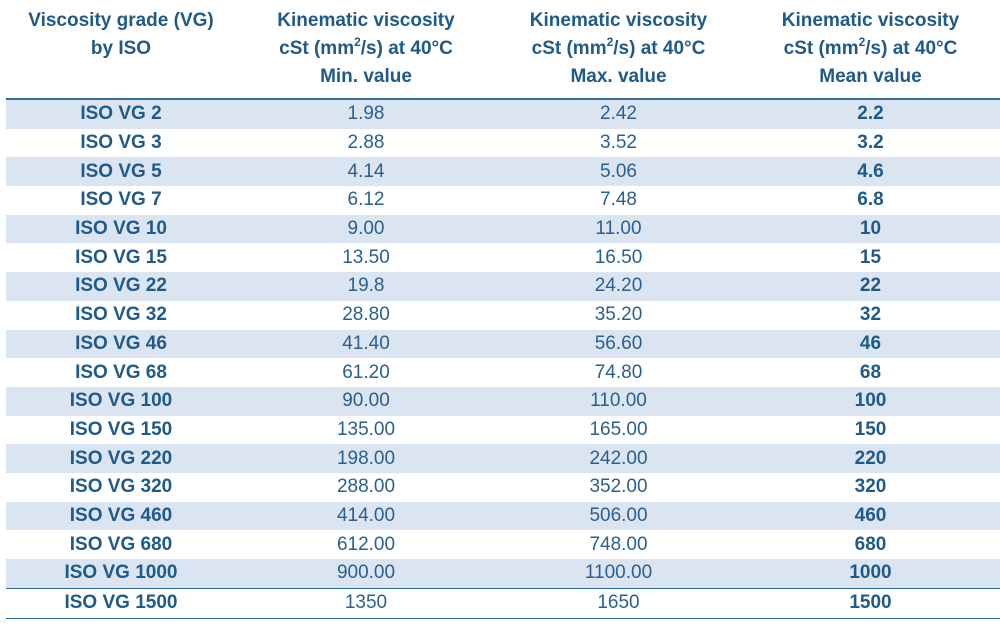 This screenshot has width=1000, height=632. I want to click on mean-value-cell: 68, so click(870, 372).